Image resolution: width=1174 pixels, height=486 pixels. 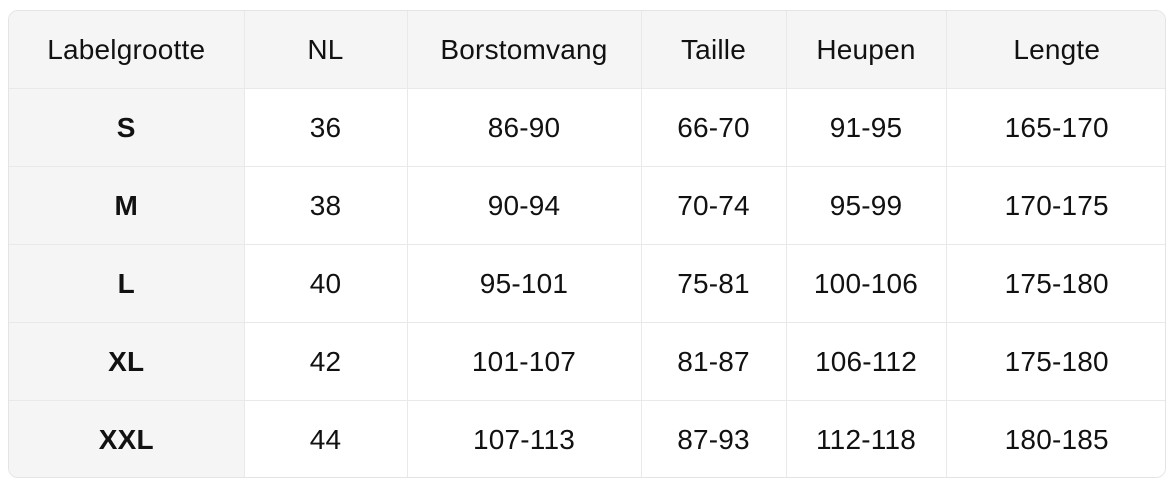 I want to click on table-cell-heupen: 95-99, so click(x=866, y=205).